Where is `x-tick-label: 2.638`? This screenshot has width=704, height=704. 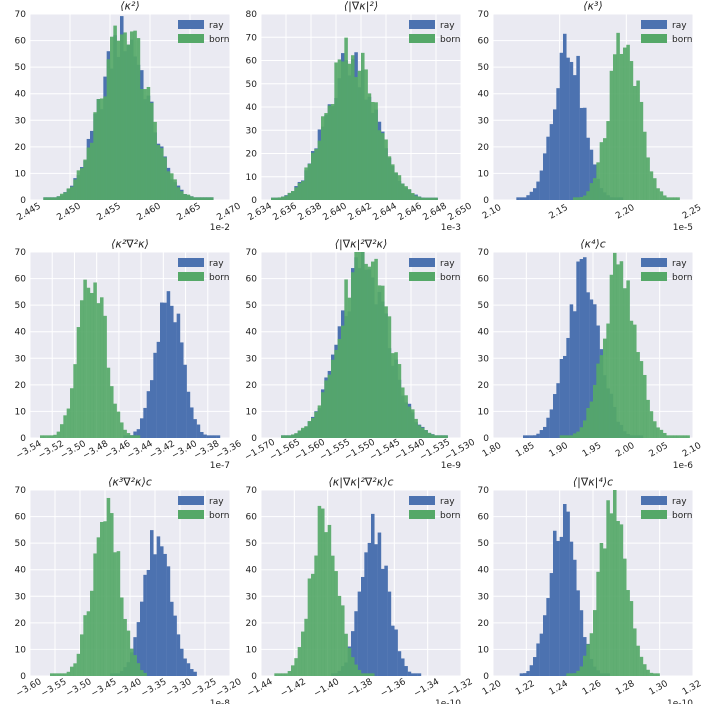 x-tick-label: 2.638 is located at coordinates (310, 212).